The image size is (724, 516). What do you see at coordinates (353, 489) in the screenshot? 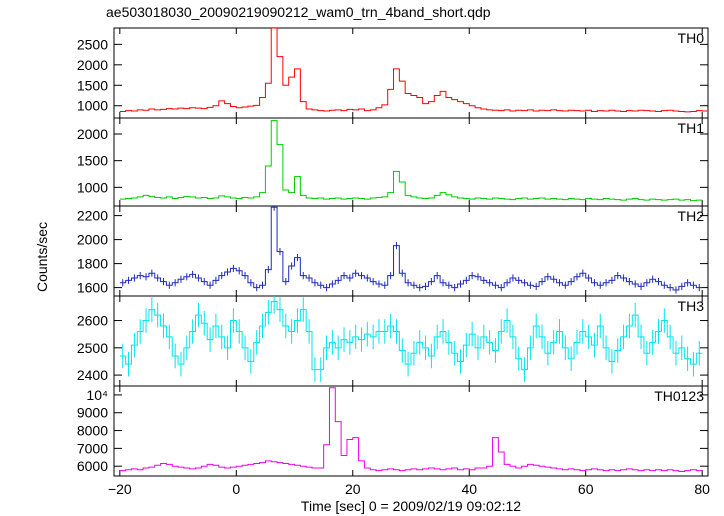
I see `x-tick-label: 20` at bounding box center [353, 489].